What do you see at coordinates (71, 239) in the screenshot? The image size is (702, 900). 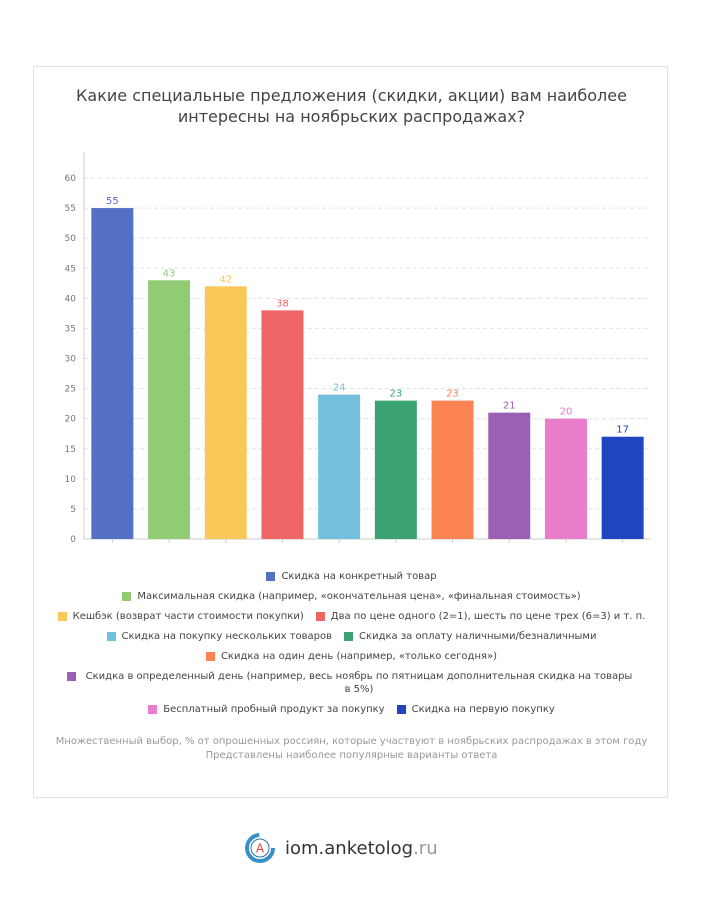 I see `y-tick-label: 50` at bounding box center [71, 239].